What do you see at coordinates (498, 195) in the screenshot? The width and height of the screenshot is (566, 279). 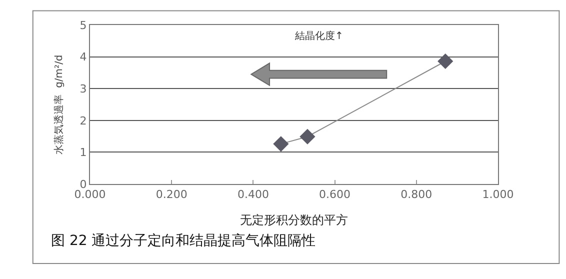 I see `x-tick-label: 1.000` at bounding box center [498, 195].